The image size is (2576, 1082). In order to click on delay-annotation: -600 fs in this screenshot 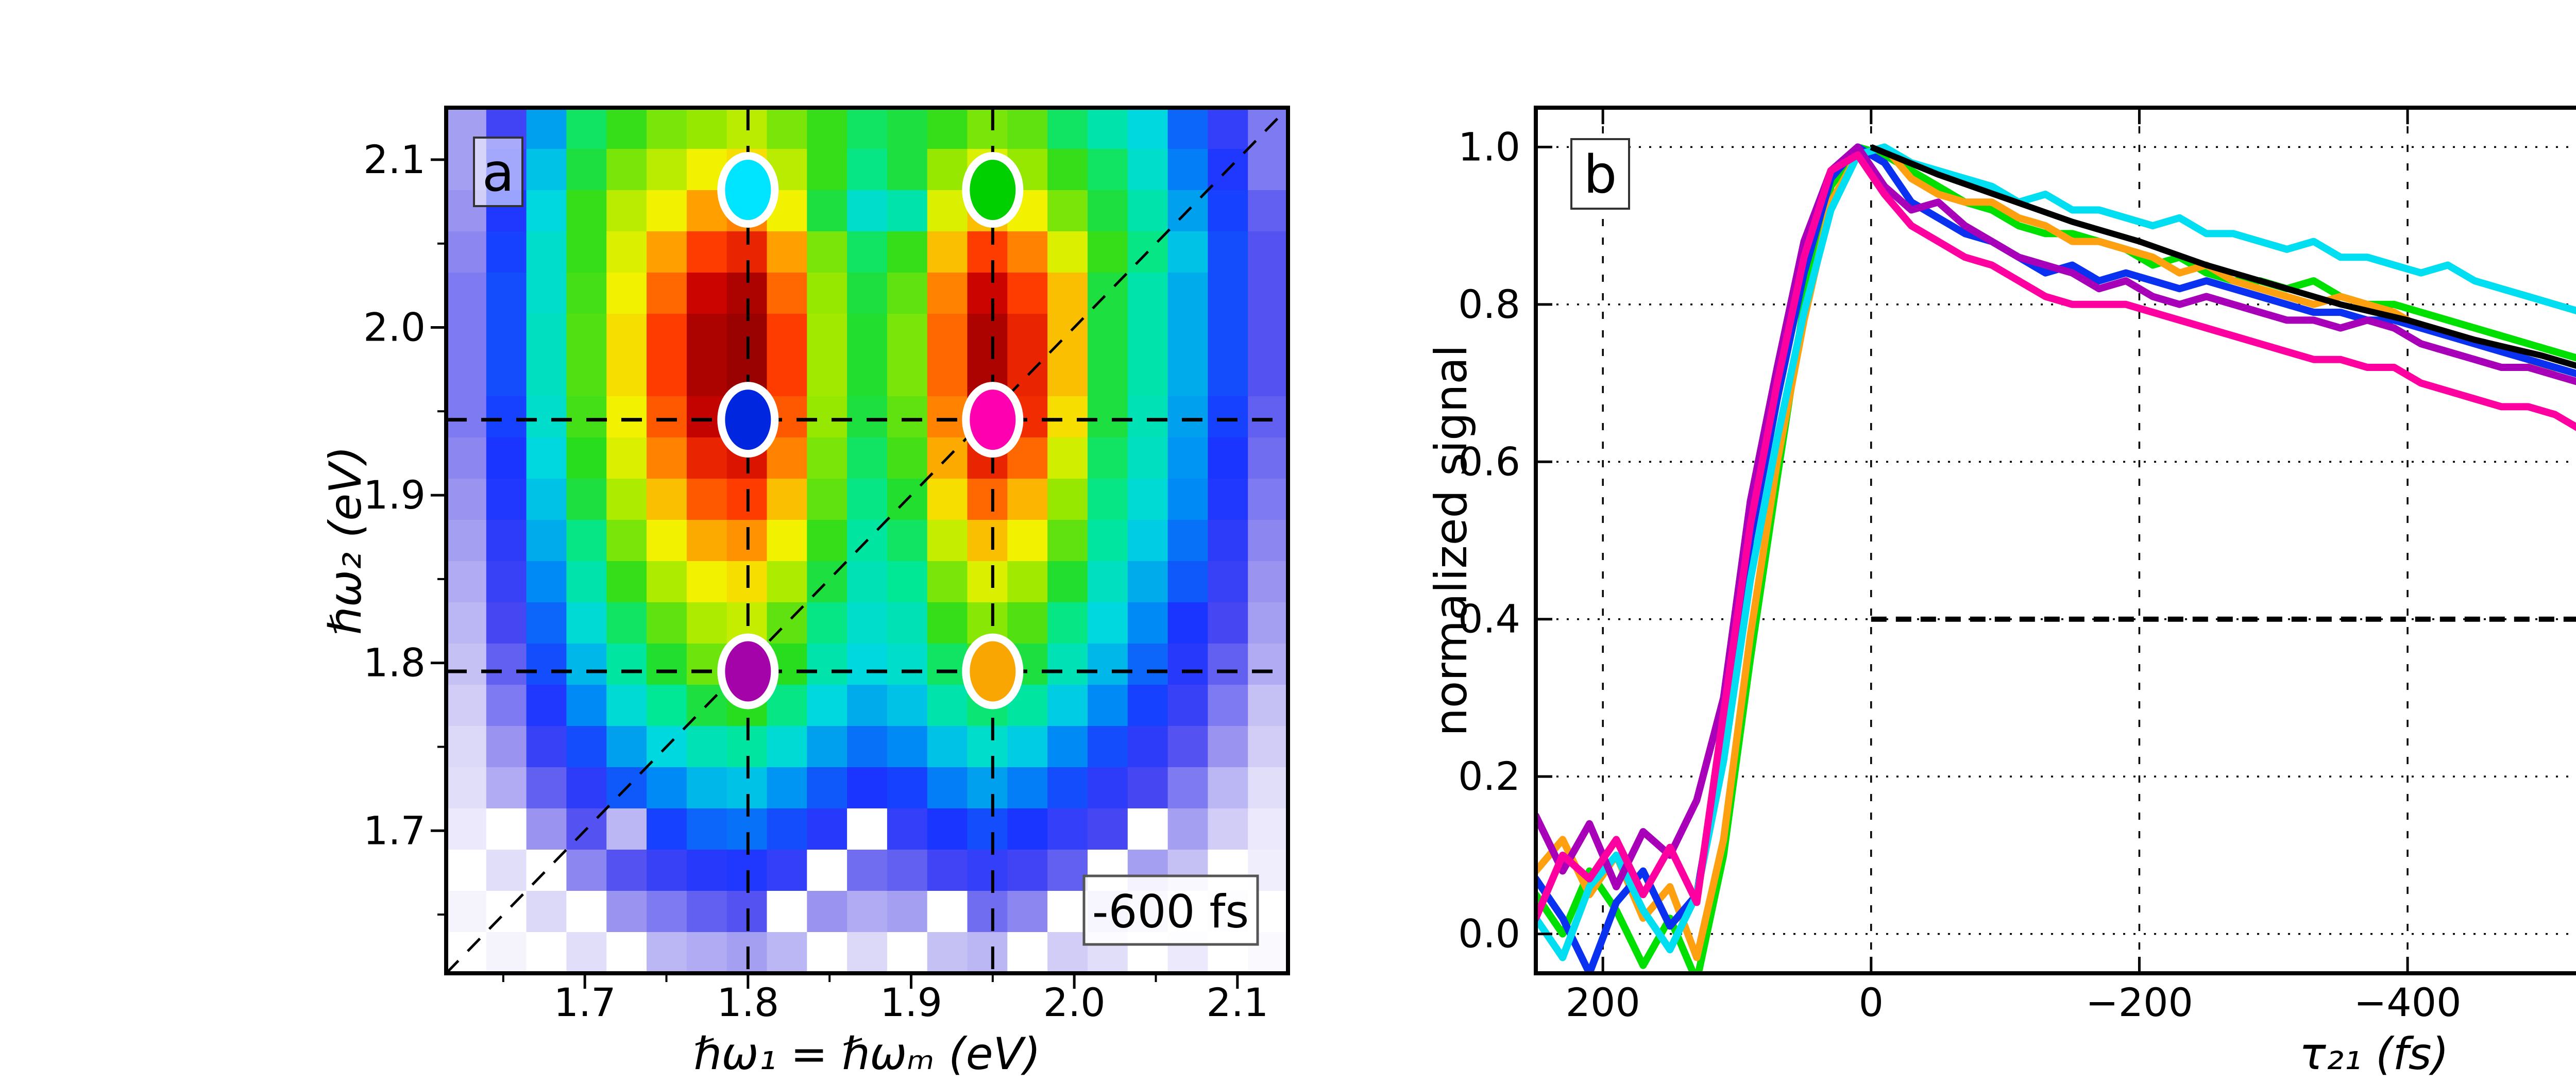, I will do `click(1170, 910)`.